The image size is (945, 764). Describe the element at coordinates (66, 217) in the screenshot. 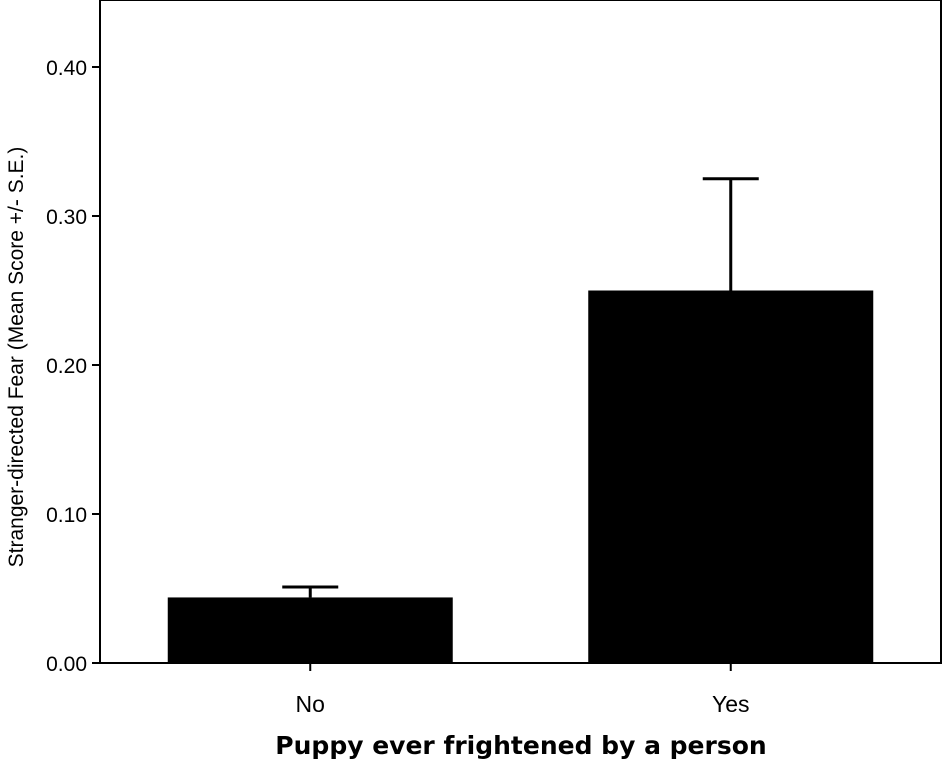

I see `y-tick-label: 0.30` at that location.